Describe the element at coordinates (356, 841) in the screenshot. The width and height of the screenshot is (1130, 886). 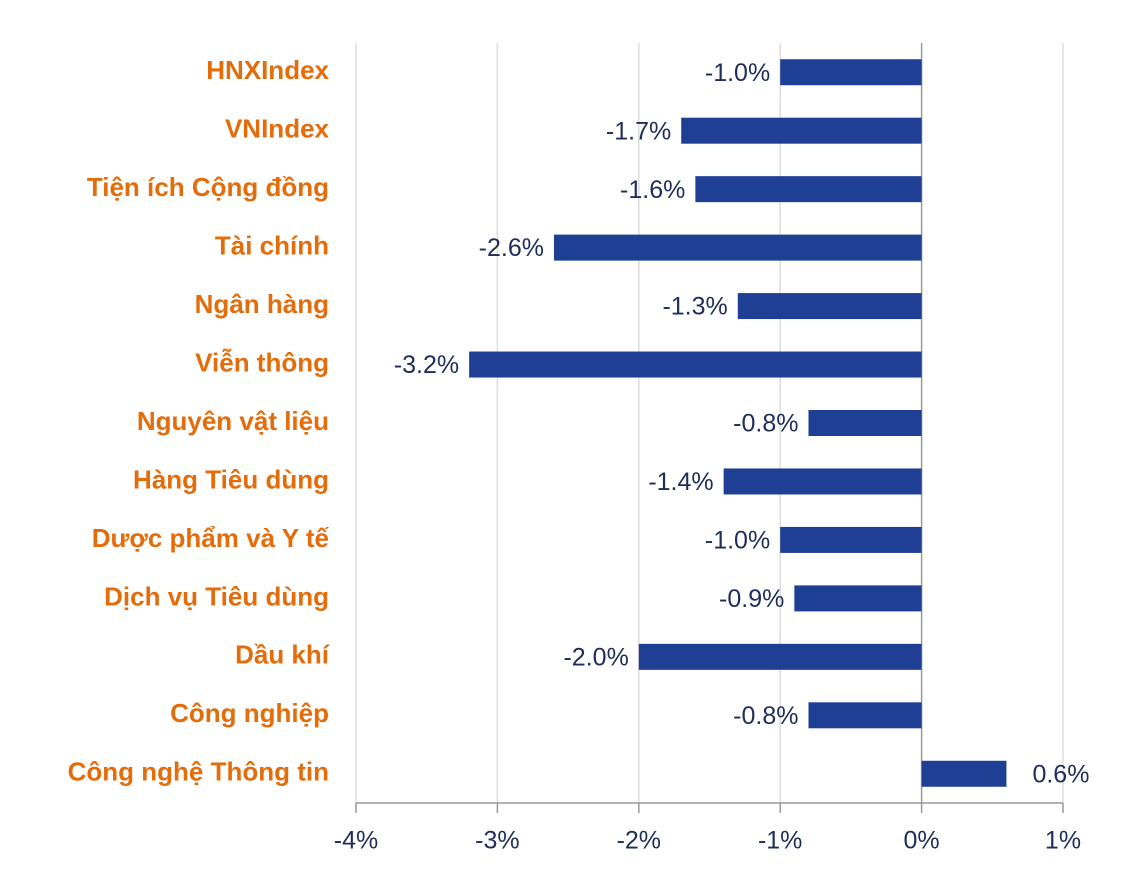
I see `x-tick-label: -4%` at that location.